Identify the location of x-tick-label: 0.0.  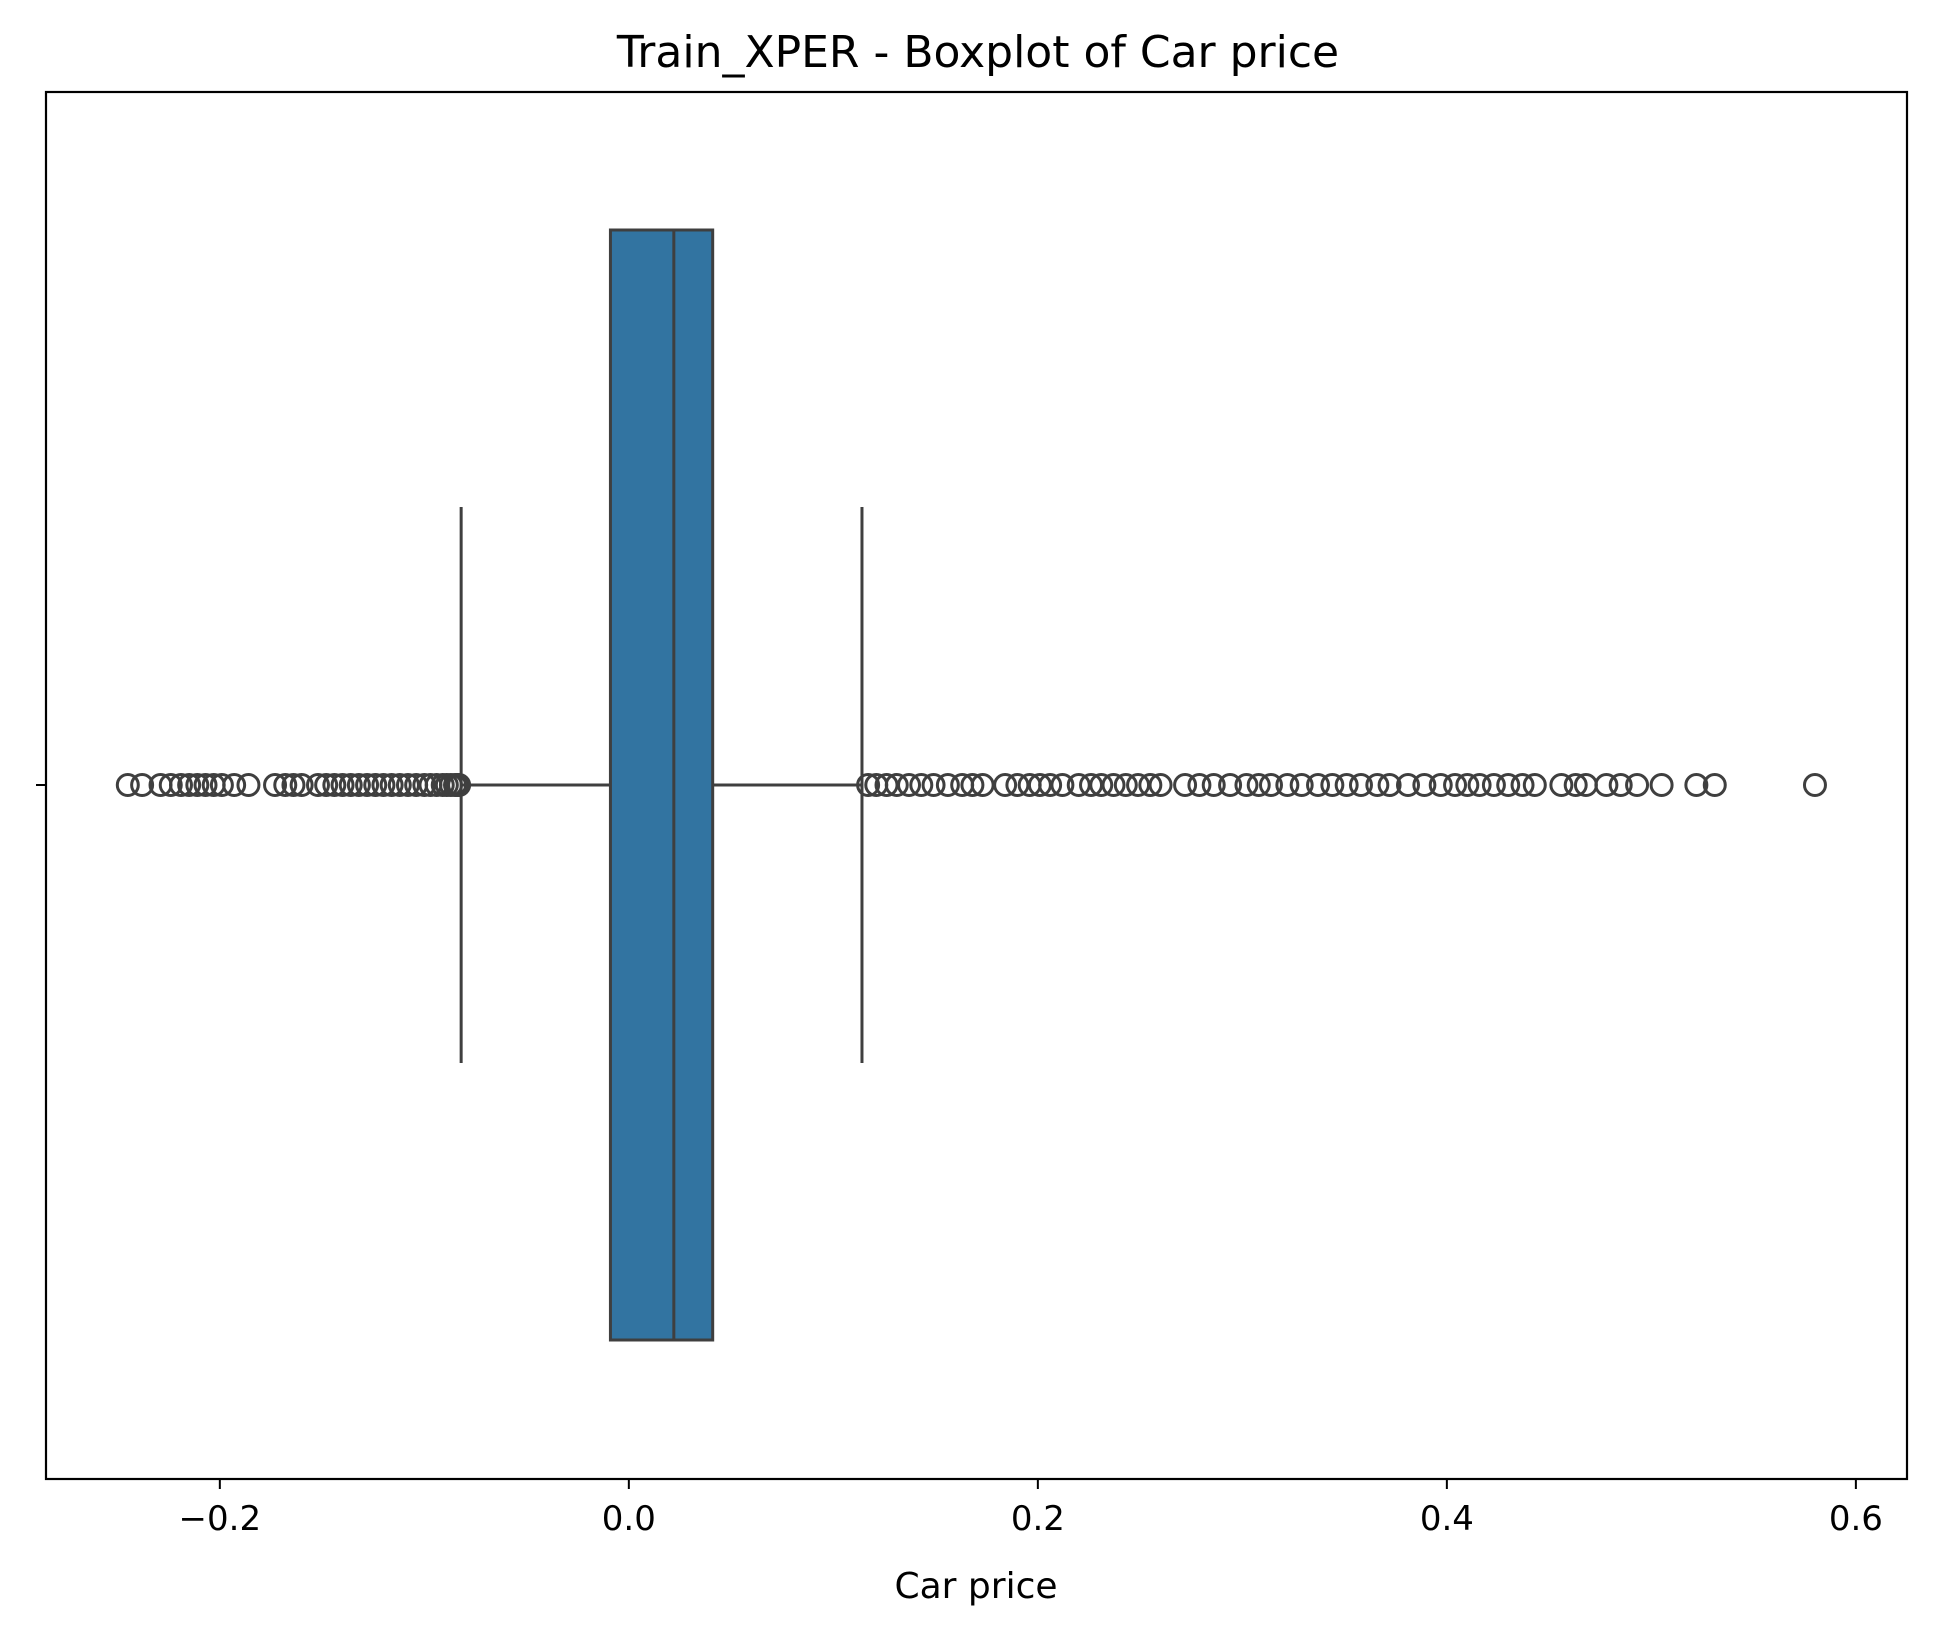
(629, 1519).